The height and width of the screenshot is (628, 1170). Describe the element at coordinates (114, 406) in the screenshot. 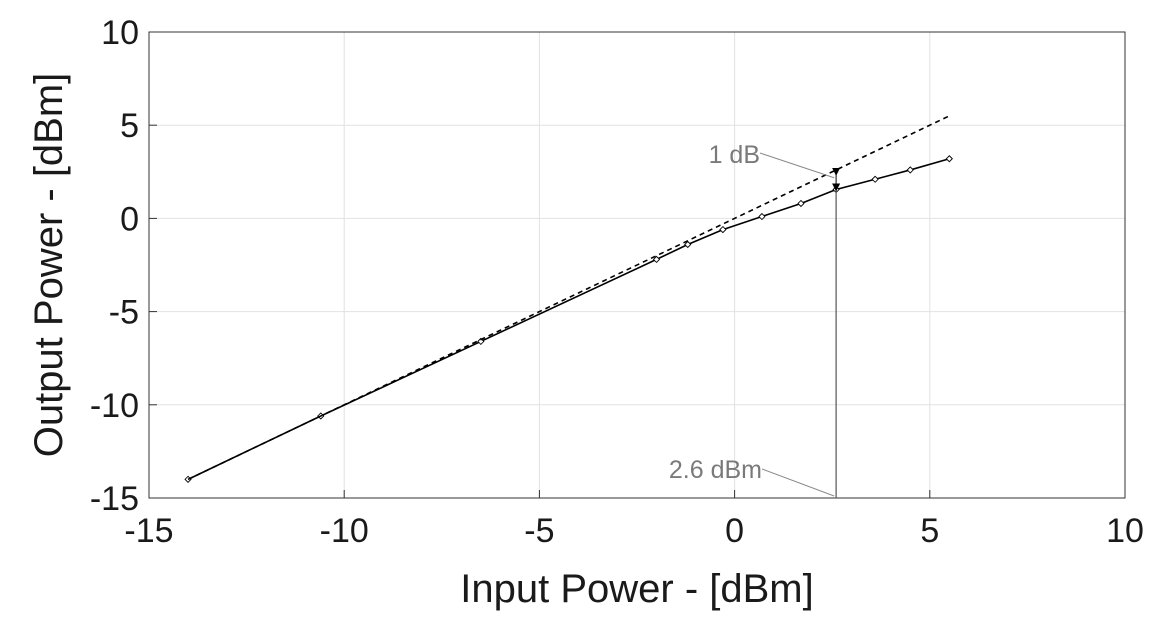

I see `y-tick-label: -10` at that location.